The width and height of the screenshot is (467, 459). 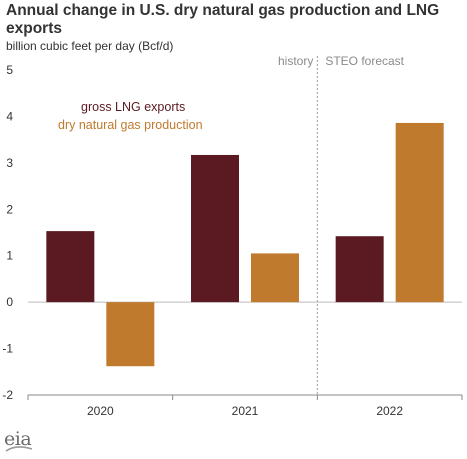 What do you see at coordinates (295, 61) in the screenshot?
I see `history-label: history` at bounding box center [295, 61].